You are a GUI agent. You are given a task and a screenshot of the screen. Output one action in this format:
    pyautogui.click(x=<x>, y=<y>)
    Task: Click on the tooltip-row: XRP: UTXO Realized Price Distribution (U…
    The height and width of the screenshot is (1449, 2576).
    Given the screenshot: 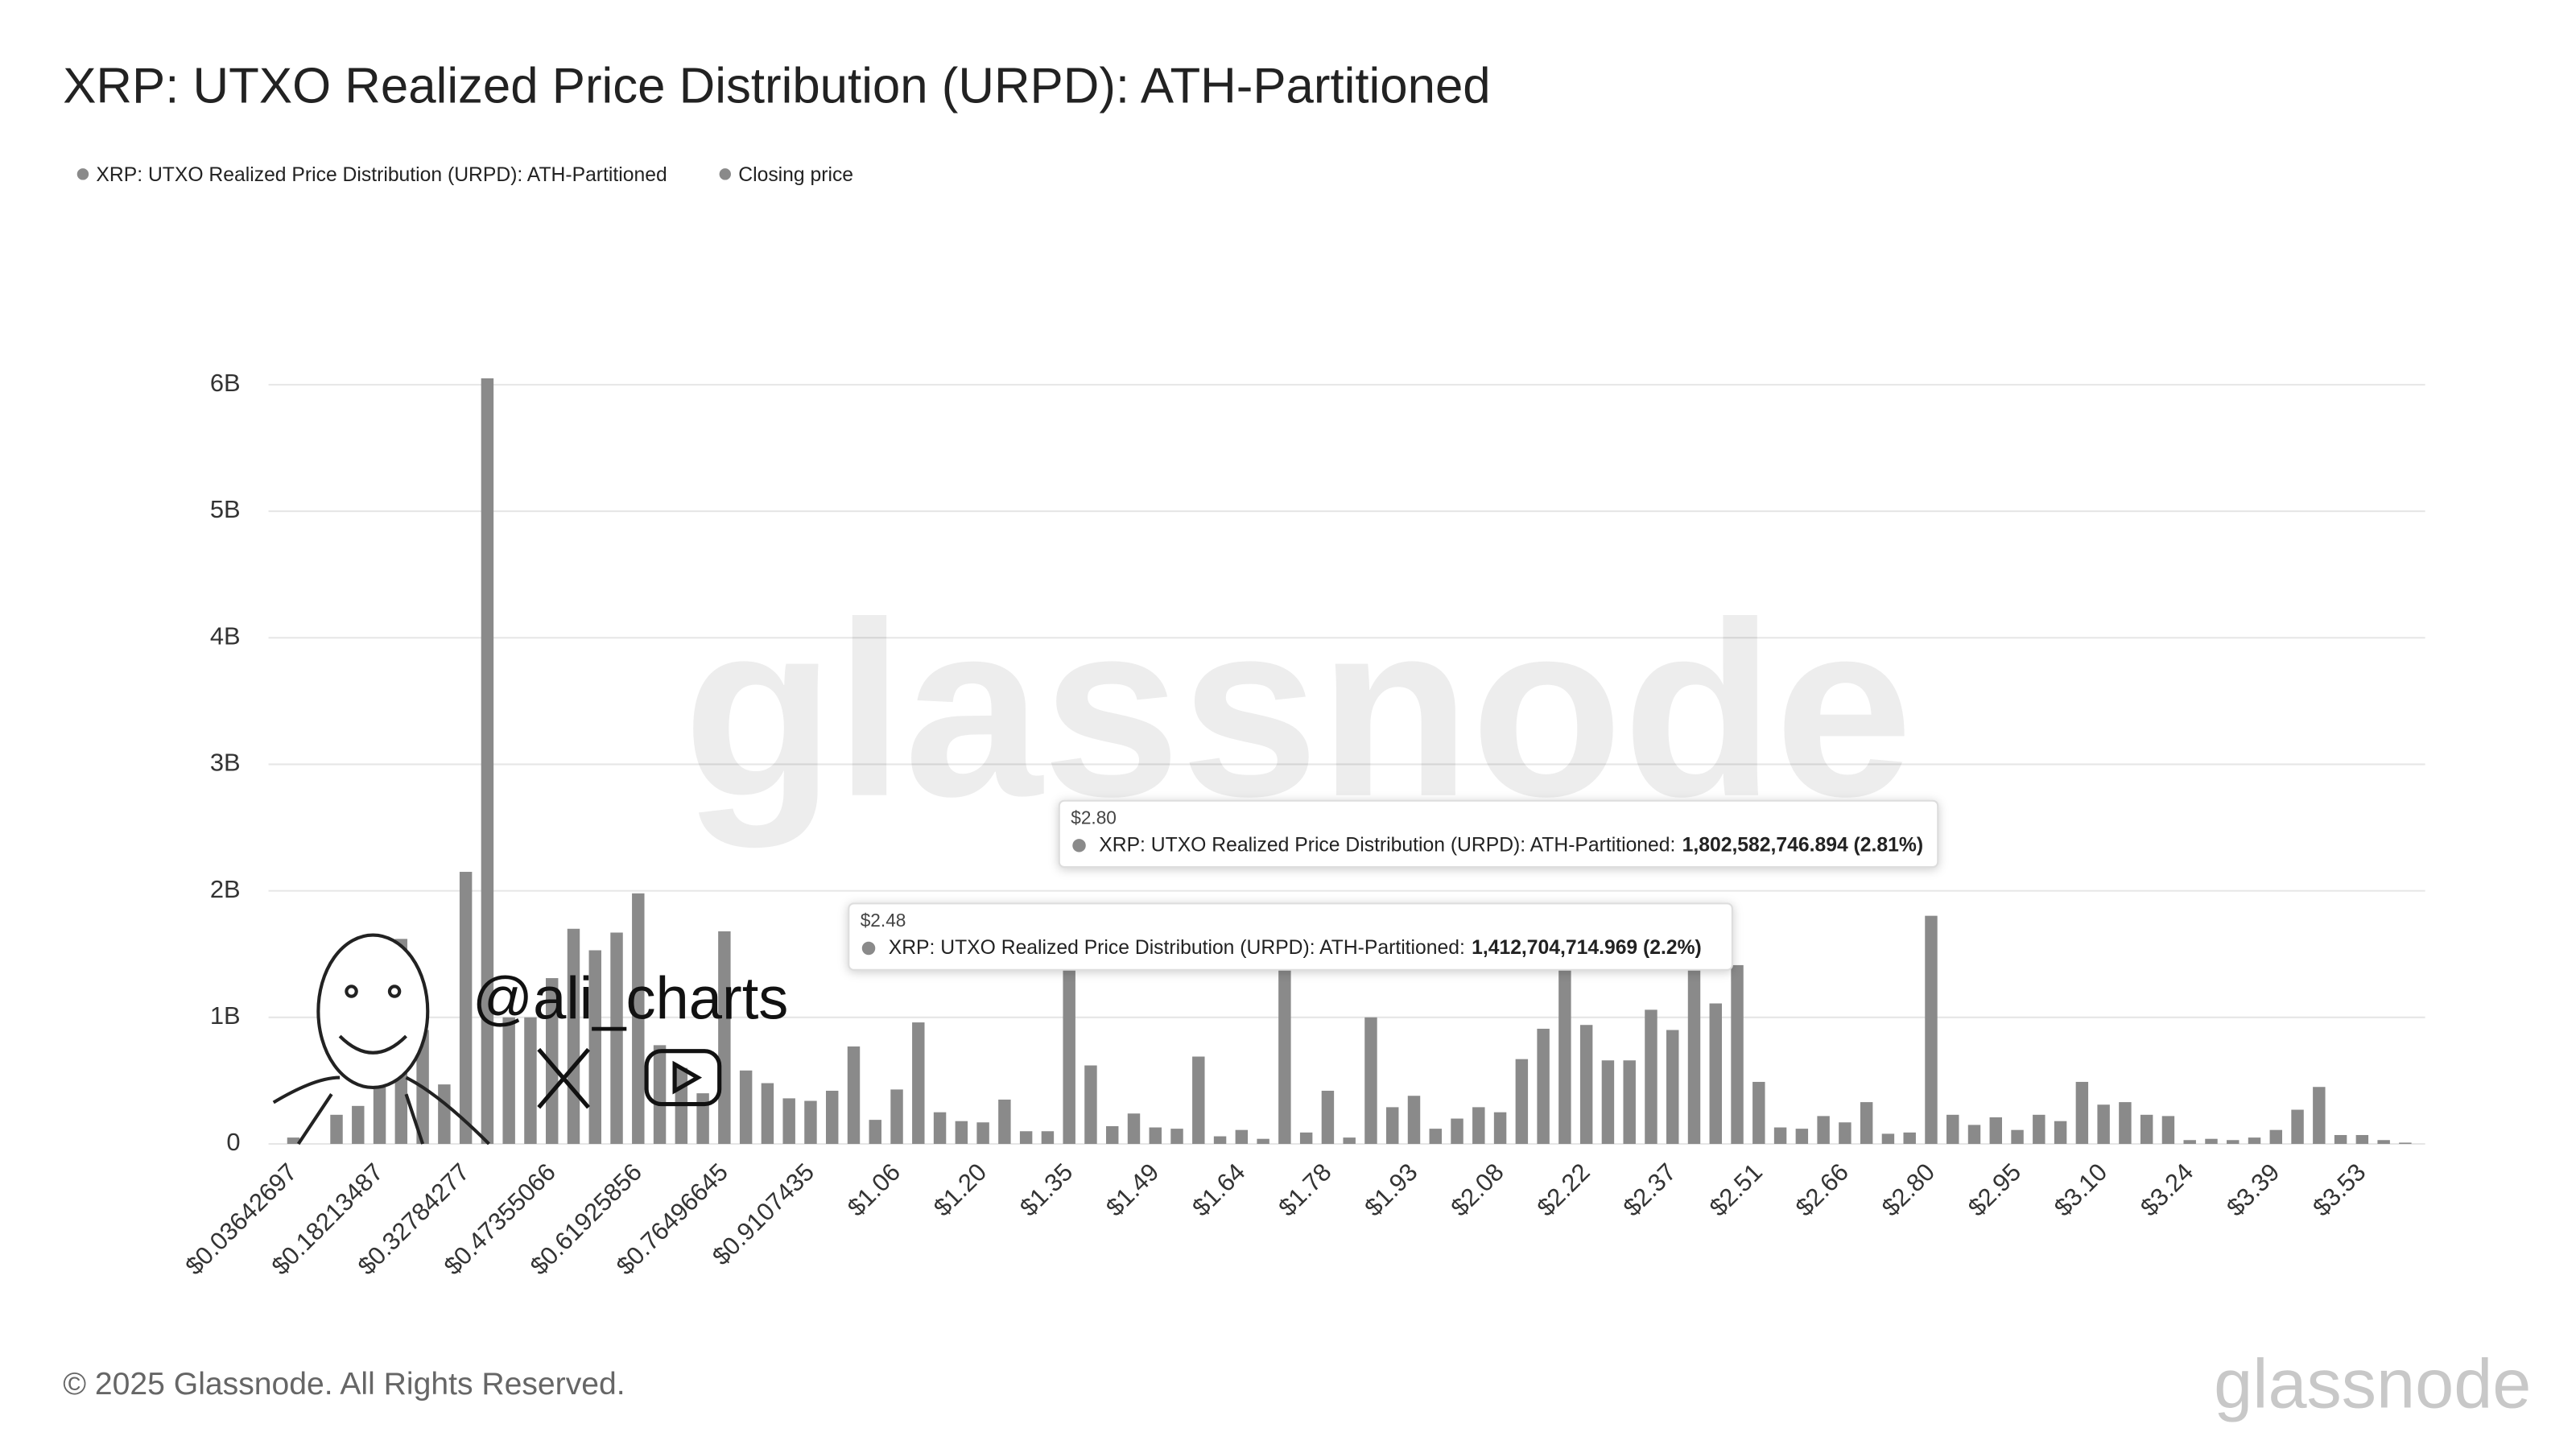 What is the action you would take?
    pyautogui.click(x=1295, y=948)
    